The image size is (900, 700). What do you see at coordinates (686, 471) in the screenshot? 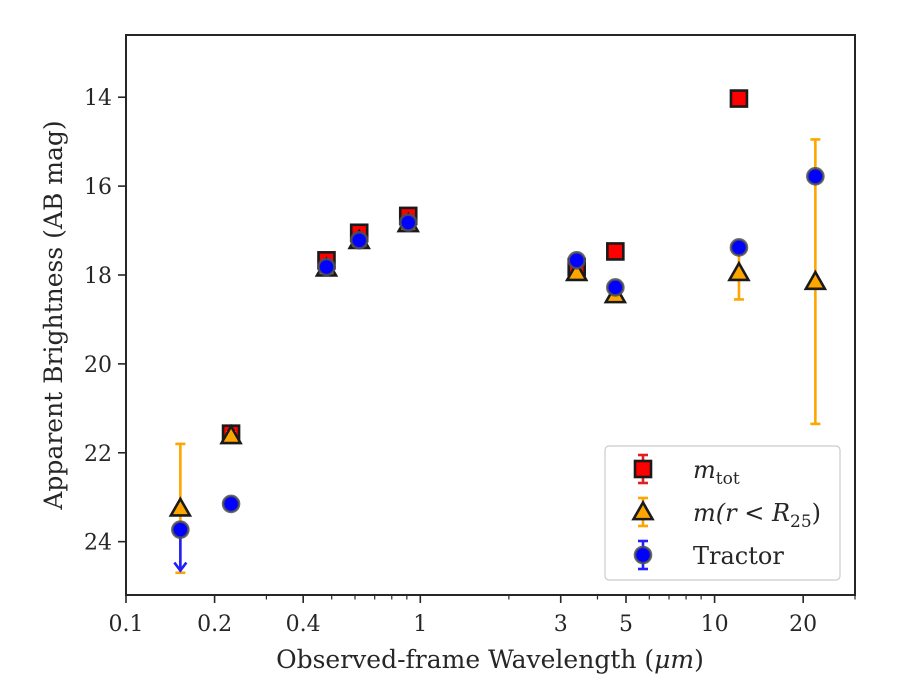
I see `legend-entry-mtot: mtot` at bounding box center [686, 471].